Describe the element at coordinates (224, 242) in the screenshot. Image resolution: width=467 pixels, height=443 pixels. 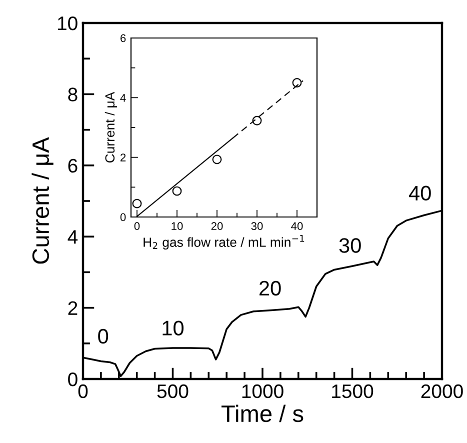
I see `x-axis-title: H$_{2}$ gas flow rate / mL min$^{−1}$` at that location.